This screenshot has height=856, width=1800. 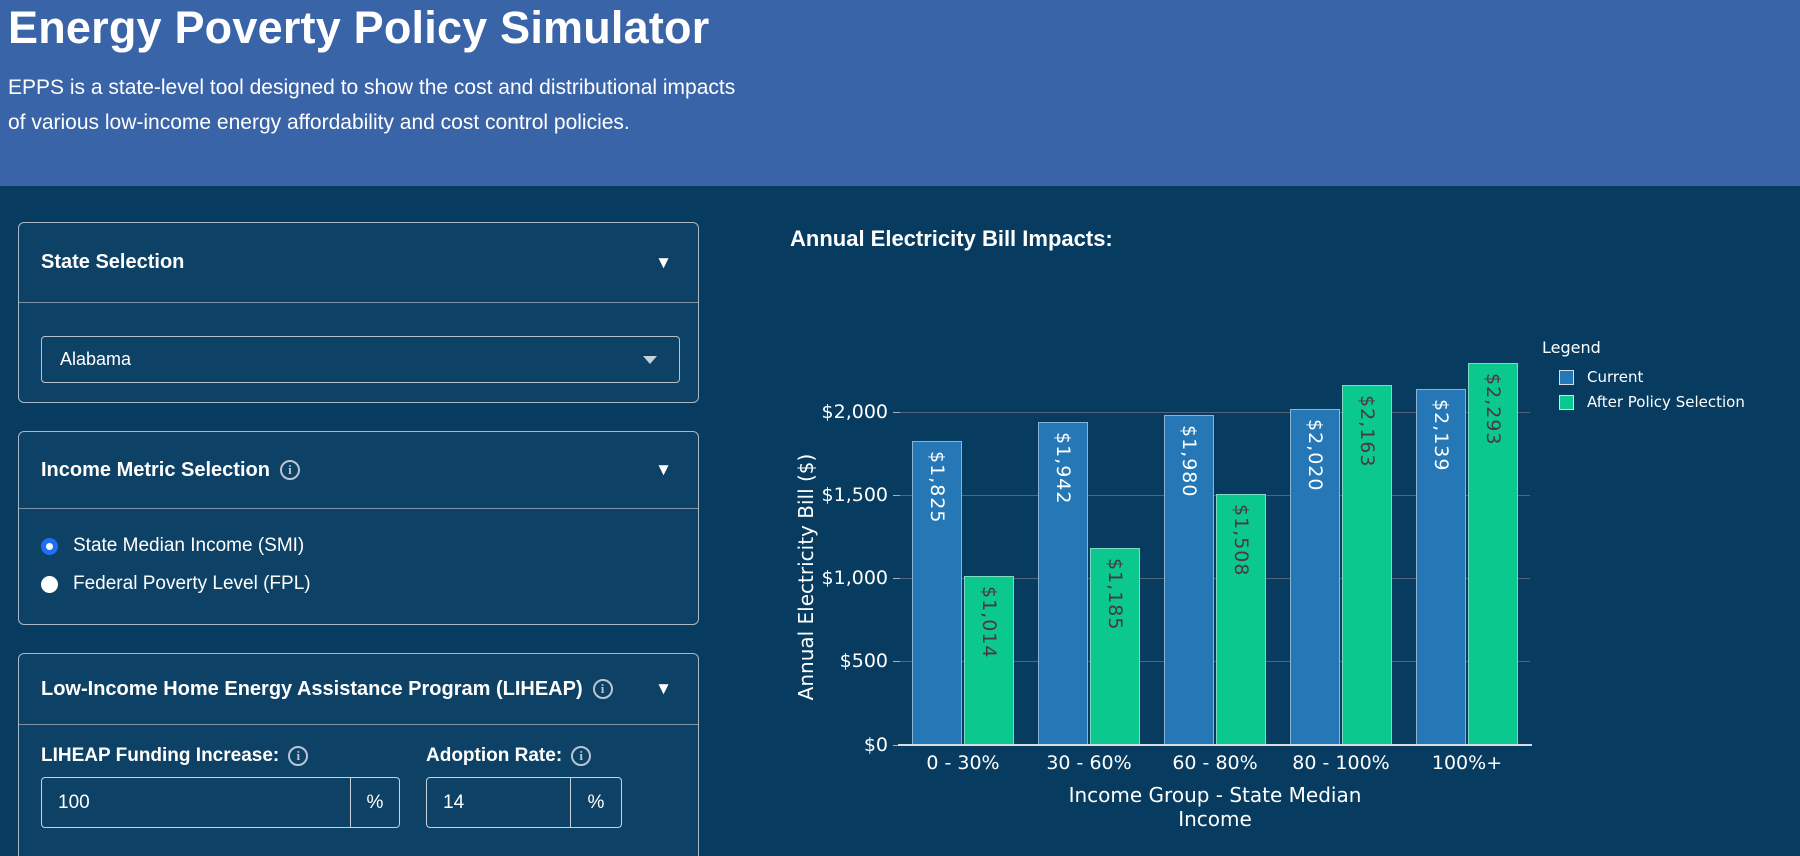 What do you see at coordinates (937, 487) in the screenshot?
I see `bar-value-label: $1,825` at bounding box center [937, 487].